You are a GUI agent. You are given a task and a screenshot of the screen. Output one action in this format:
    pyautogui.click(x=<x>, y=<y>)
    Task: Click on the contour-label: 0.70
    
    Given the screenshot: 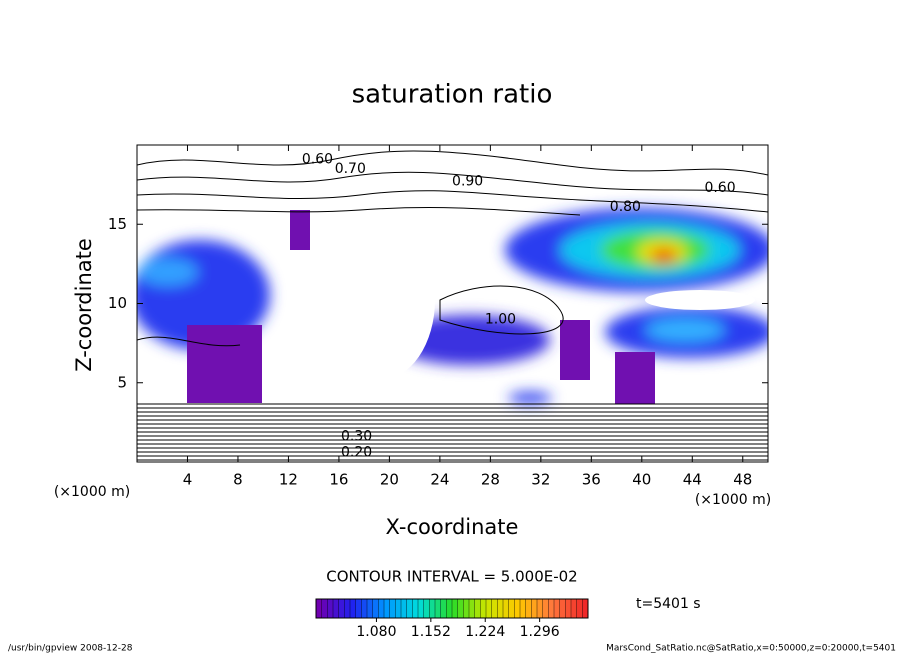 What is the action you would take?
    pyautogui.click(x=350, y=169)
    